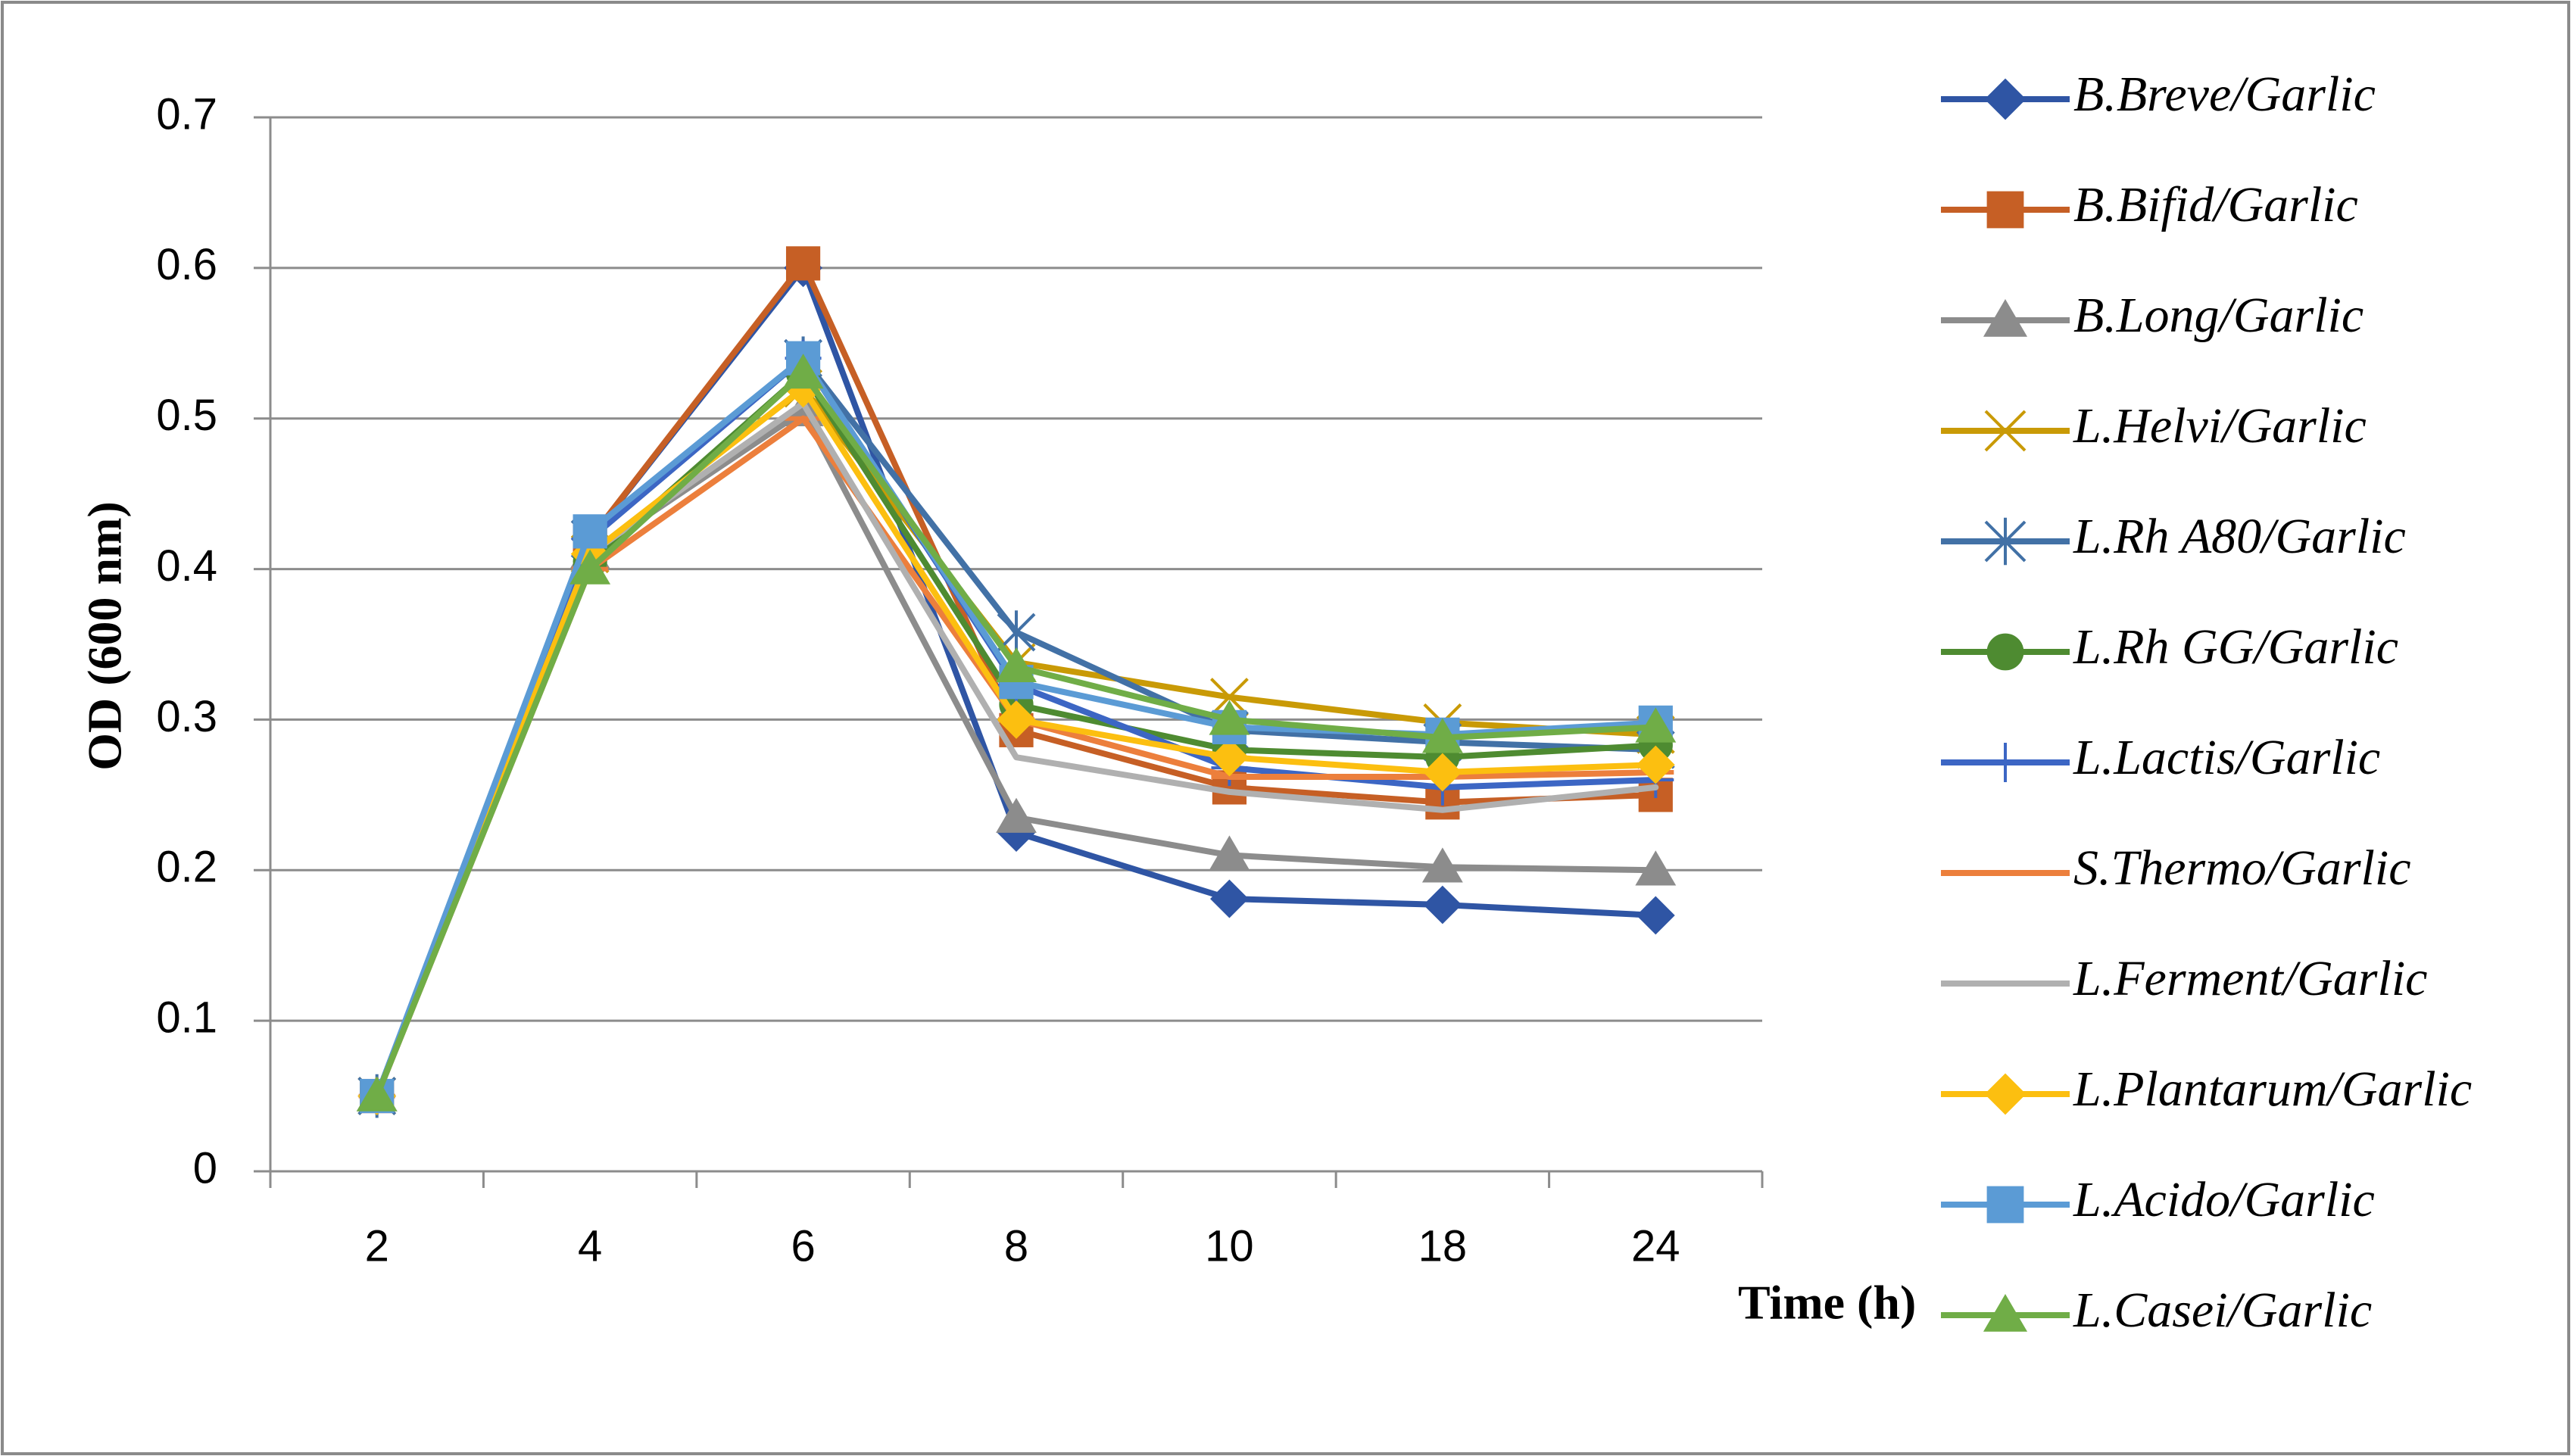 This screenshot has height=1456, width=2571. Describe the element at coordinates (2222, 1310) in the screenshot. I see `legend-label: L.Casei/Garlic` at that location.